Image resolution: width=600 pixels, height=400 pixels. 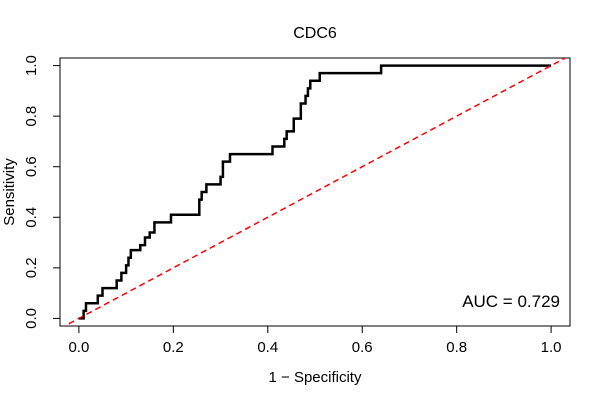 What do you see at coordinates (31, 267) in the screenshot?
I see `y-tick-label: 0.2` at bounding box center [31, 267].